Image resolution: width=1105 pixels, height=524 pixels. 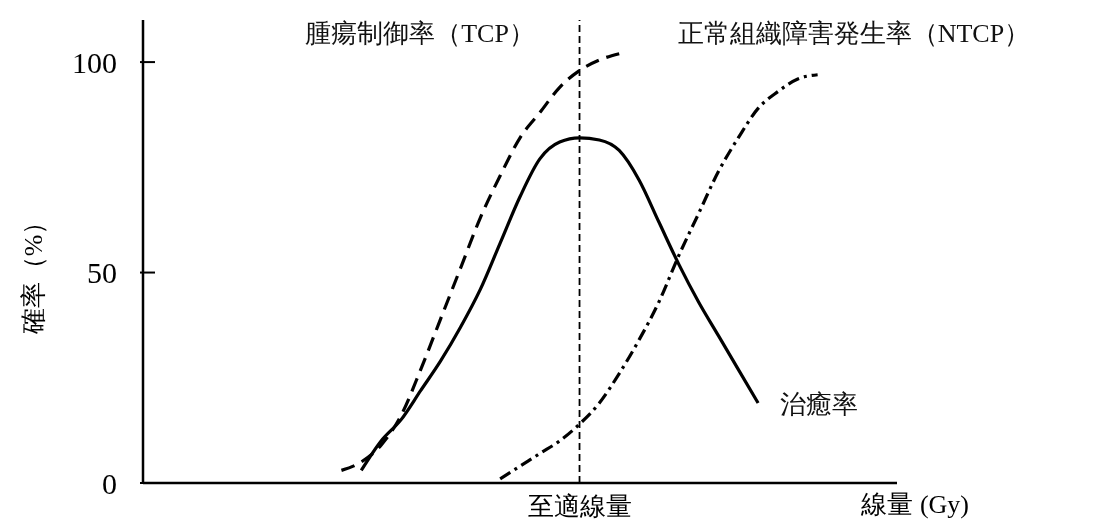 I want to click on y-tick-label: 100, so click(x=94, y=62).